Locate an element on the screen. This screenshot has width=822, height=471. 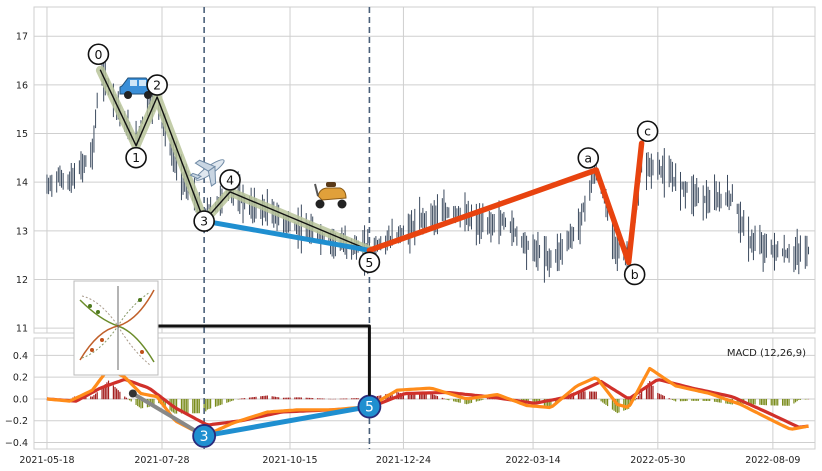
plane-wing is located at coordinates (212, 176).